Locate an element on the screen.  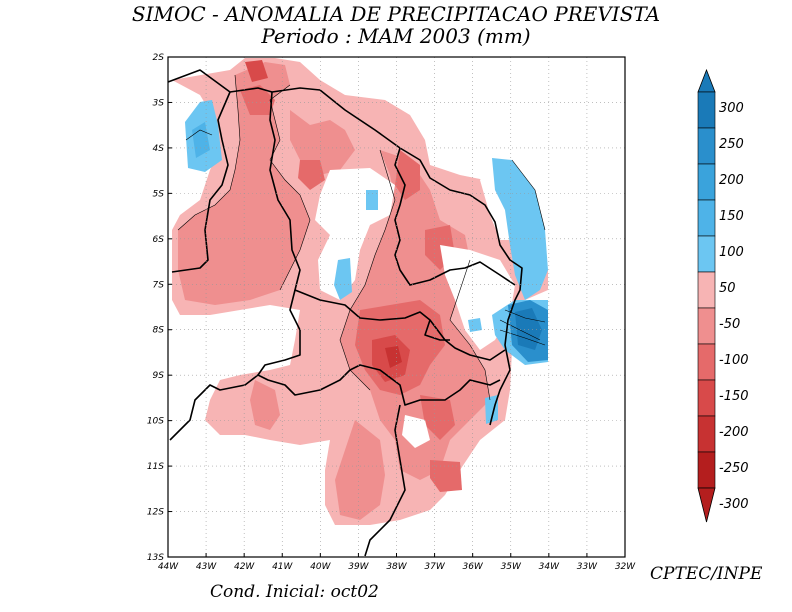
colorbar-arrow-bottom is located at coordinates (706, 505).